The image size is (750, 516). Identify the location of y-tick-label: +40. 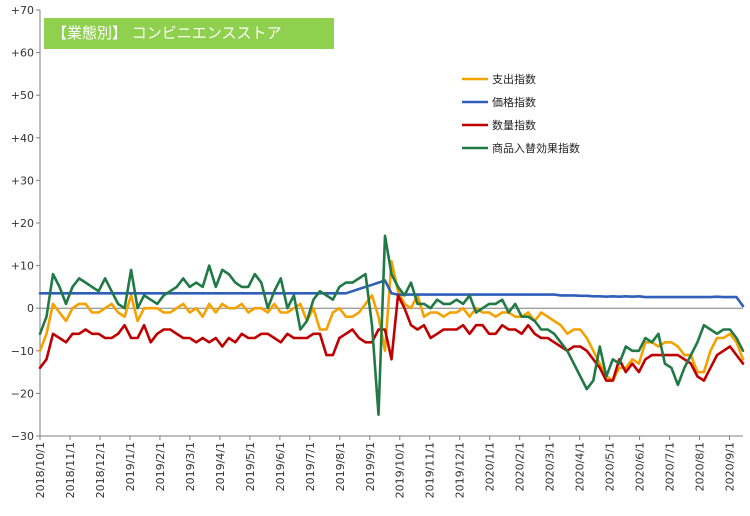
(22, 138).